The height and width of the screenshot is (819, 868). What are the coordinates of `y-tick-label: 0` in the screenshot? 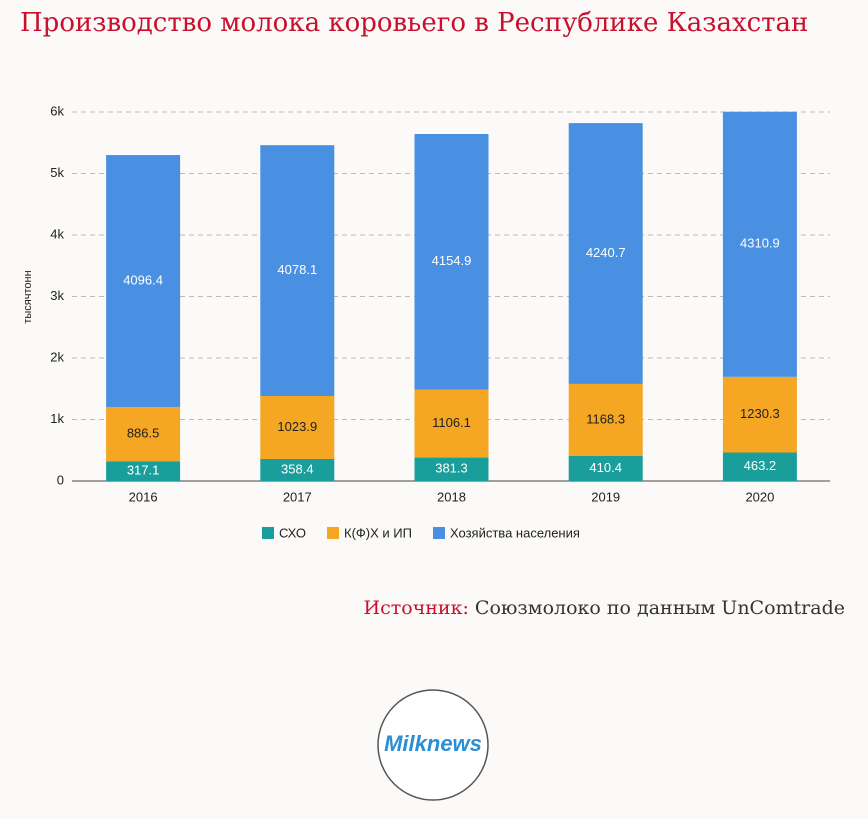 It's located at (60, 479).